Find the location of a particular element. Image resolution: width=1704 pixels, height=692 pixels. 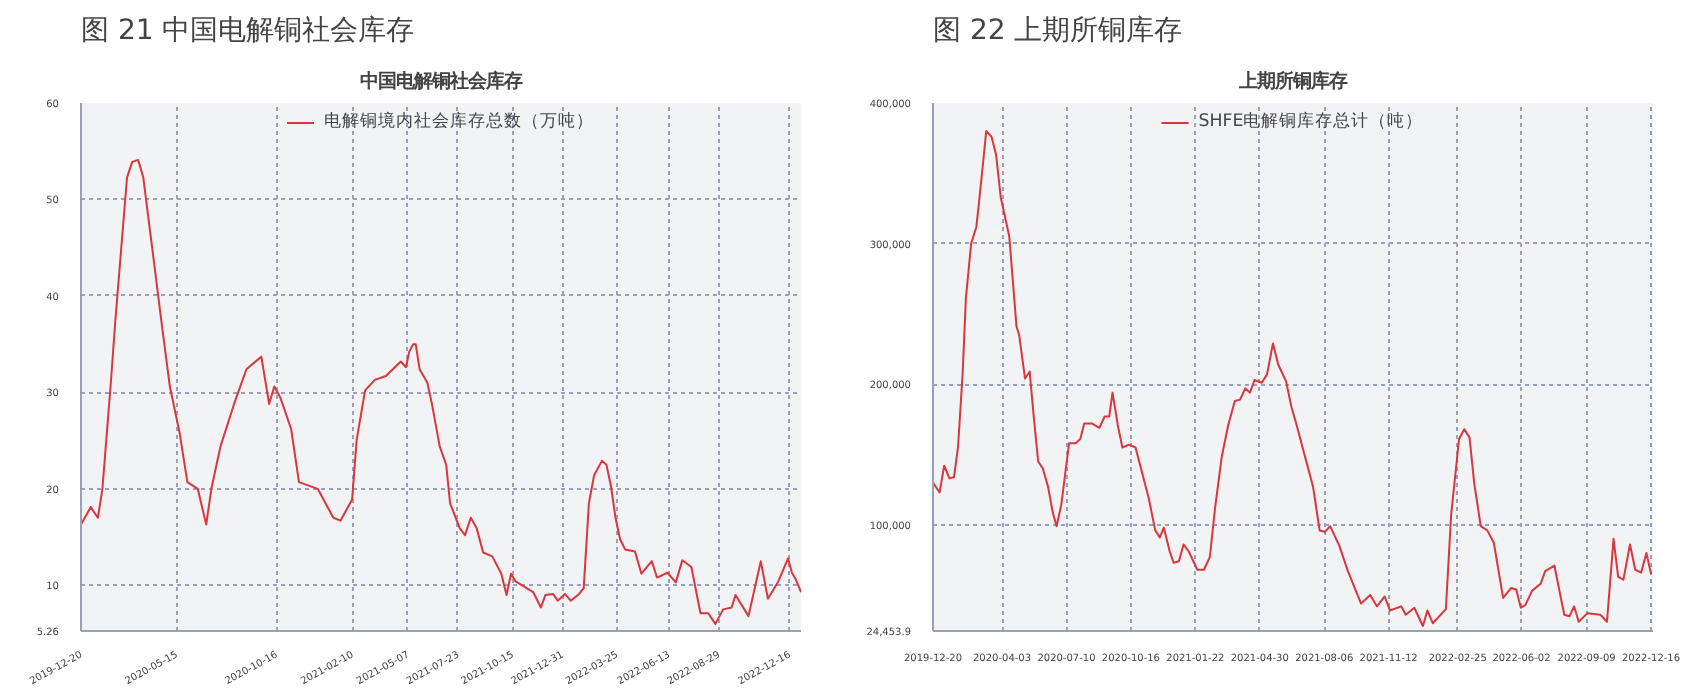

chart-title: 图 22 上期所铜库存 is located at coordinates (1058, 31).